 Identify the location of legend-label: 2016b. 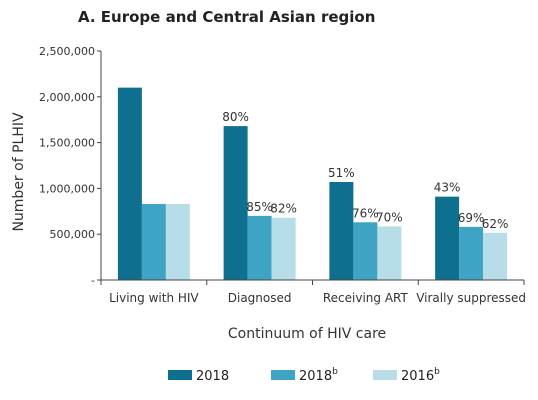
(420, 375).